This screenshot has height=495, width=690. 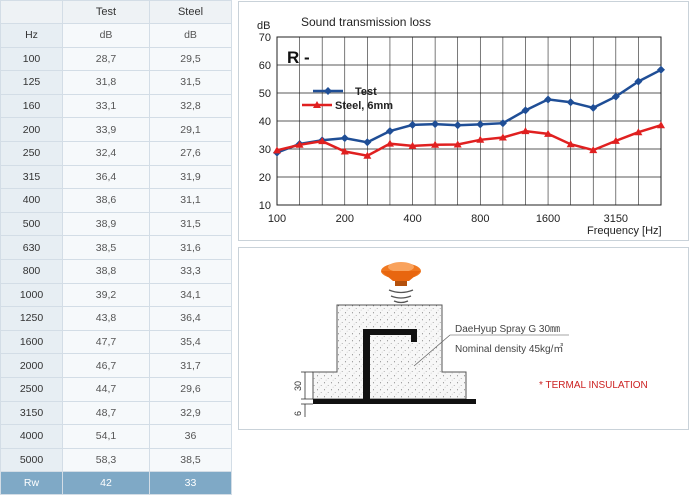 I want to click on steel-cell: 32,9, so click(x=190, y=413).